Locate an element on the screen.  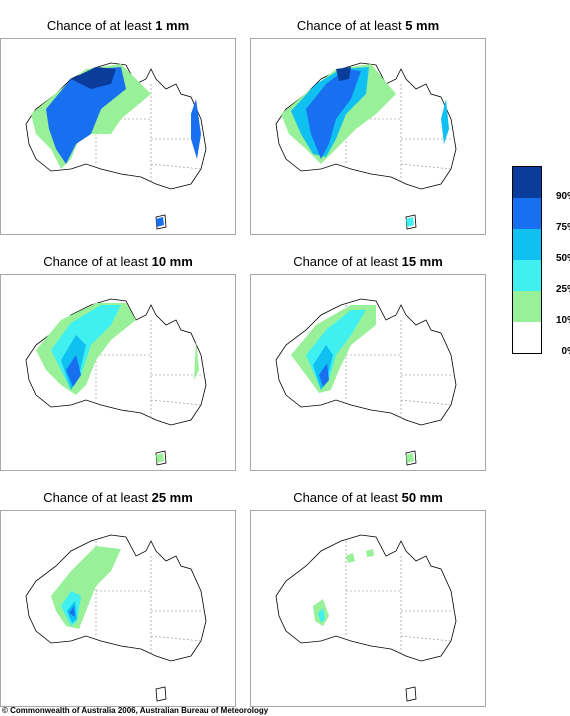
panel-title: Chance of at least 50 mm is located at coordinates (368, 497).